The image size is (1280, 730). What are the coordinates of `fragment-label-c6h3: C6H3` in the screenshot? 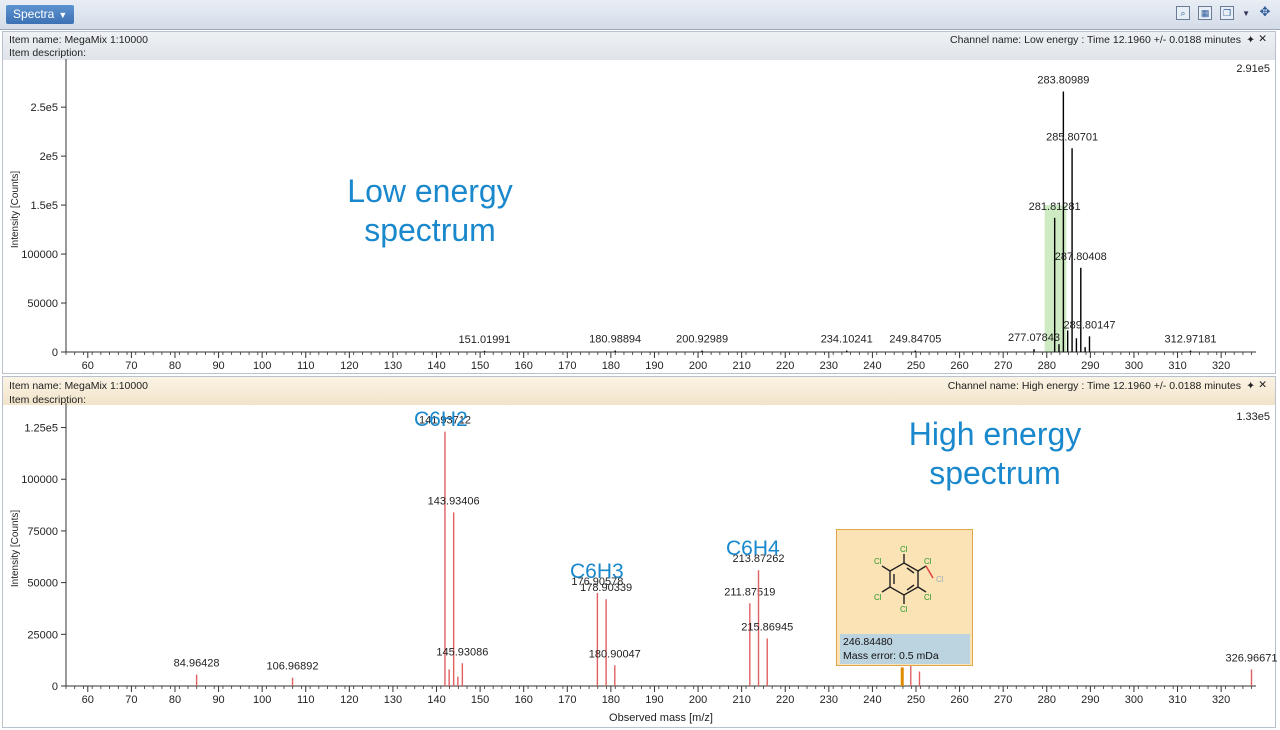 It's located at (597, 571).